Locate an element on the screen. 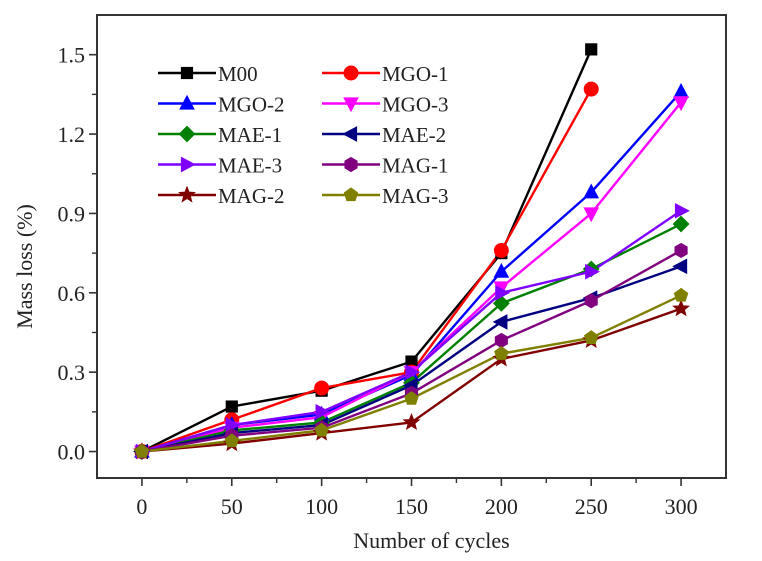 This screenshot has width=762, height=561. y-tick-label: 0.6 is located at coordinates (72, 293).